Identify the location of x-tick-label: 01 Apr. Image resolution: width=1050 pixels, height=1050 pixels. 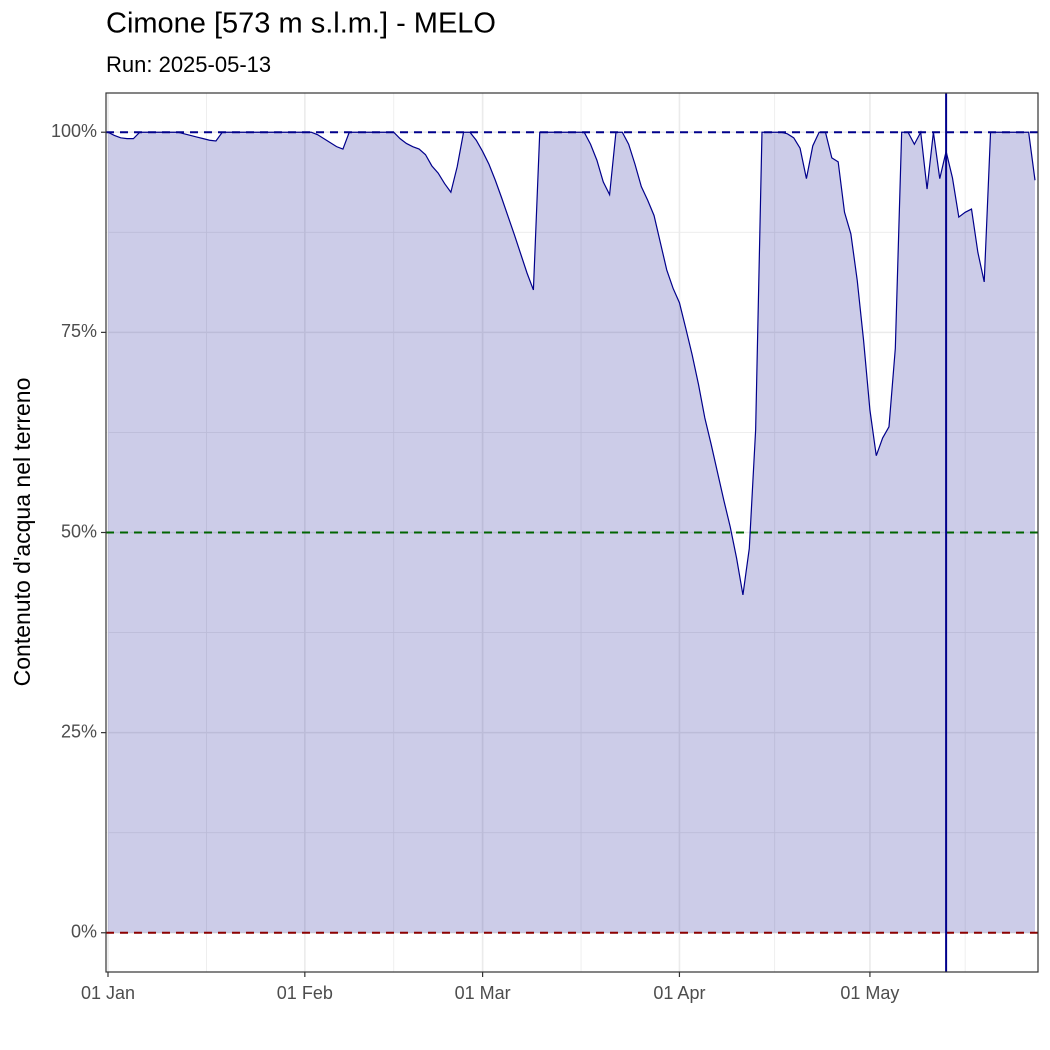
(679, 993).